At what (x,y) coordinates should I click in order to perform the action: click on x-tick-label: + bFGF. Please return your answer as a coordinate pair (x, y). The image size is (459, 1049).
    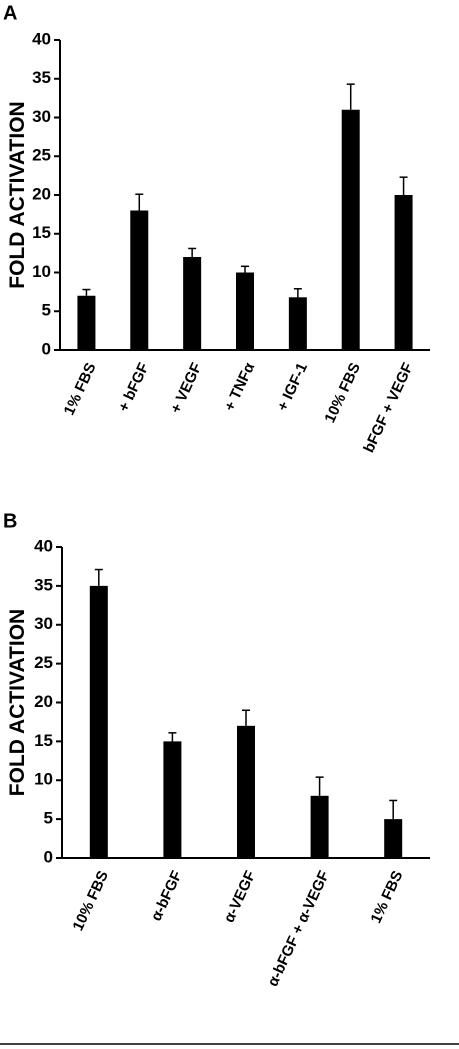
    Looking at the image, I should click on (133, 387).